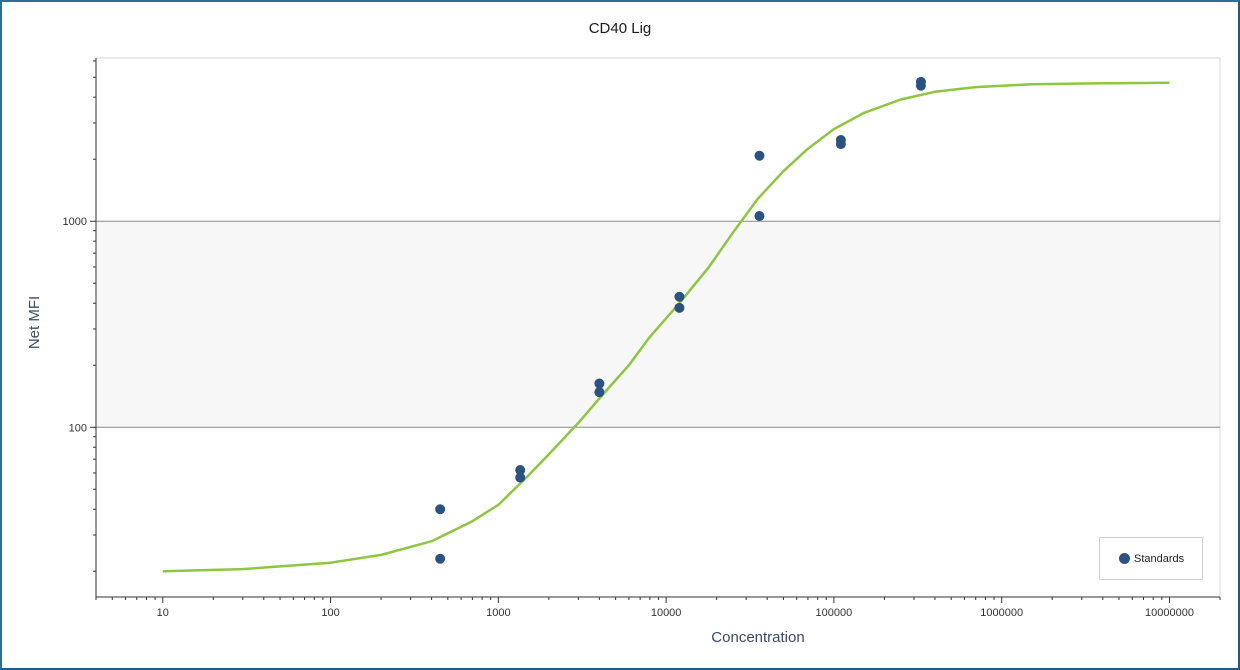 The width and height of the screenshot is (1240, 670). I want to click on y-axis-title: Net MFI, so click(34, 322).